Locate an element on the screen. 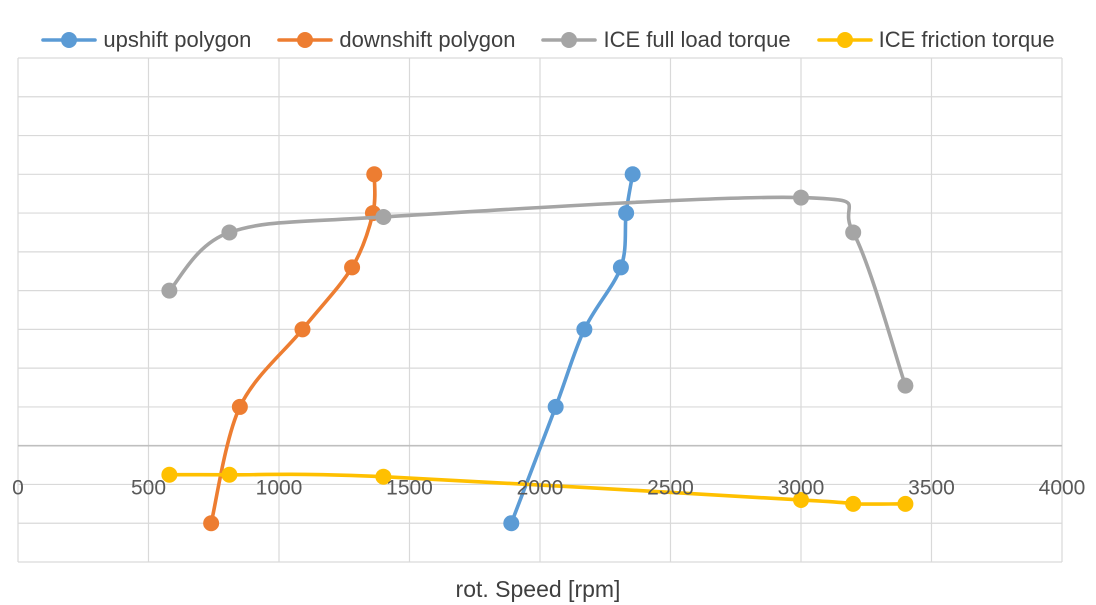 The height and width of the screenshot is (605, 1096). series-line-upshift-polygon is located at coordinates (572, 349).